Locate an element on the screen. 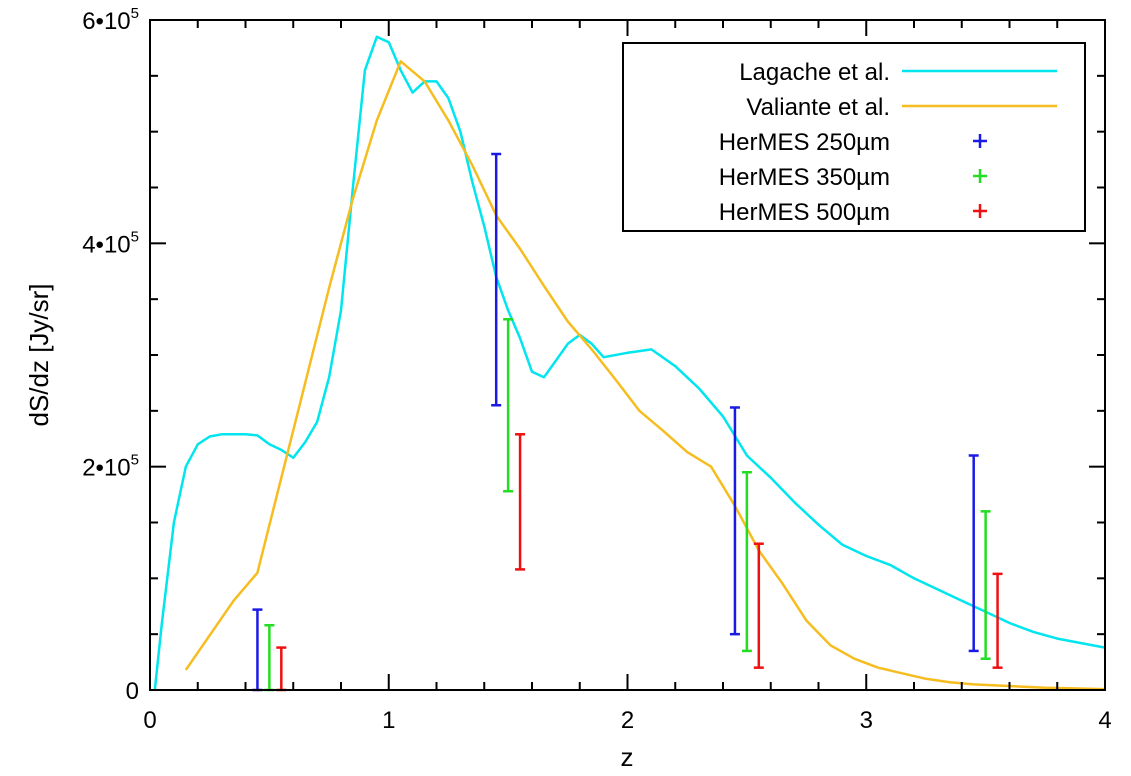  x-tick-label: 1 is located at coordinates (388, 720).